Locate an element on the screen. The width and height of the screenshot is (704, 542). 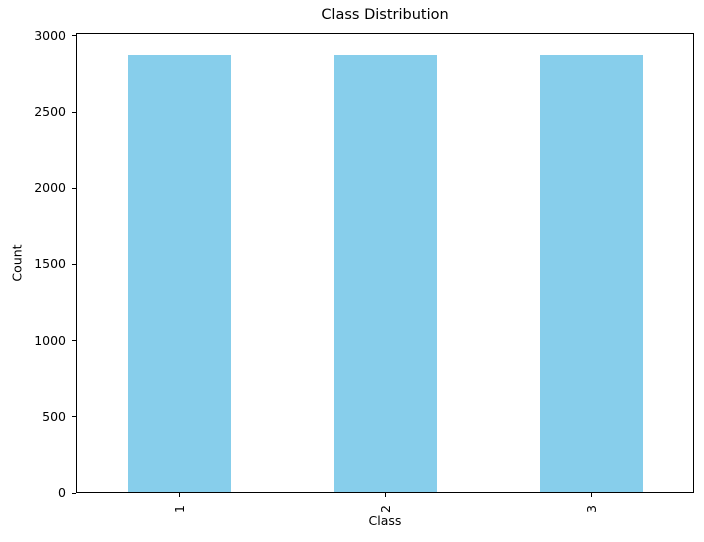
y-tick-label: 1000 is located at coordinates (50, 340).